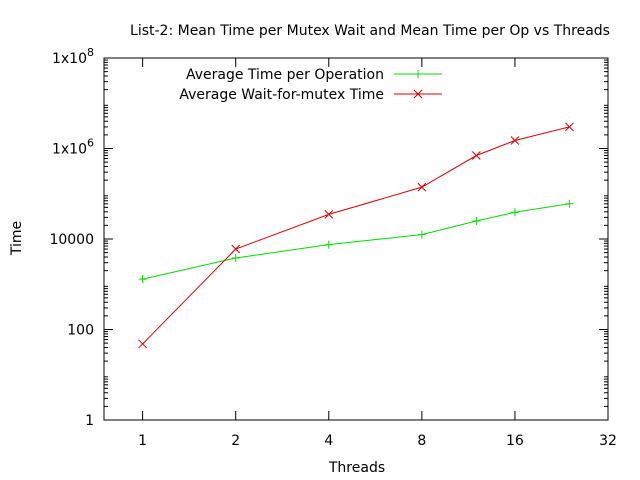  What do you see at coordinates (235, 441) in the screenshot?
I see `x-tick-label: 2` at bounding box center [235, 441].